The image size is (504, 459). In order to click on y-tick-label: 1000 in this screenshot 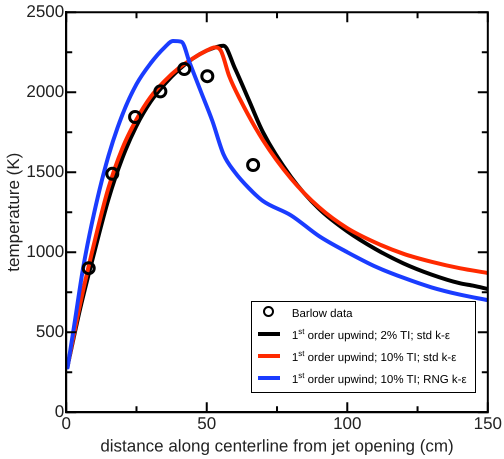, I will do `click(45, 251)`.